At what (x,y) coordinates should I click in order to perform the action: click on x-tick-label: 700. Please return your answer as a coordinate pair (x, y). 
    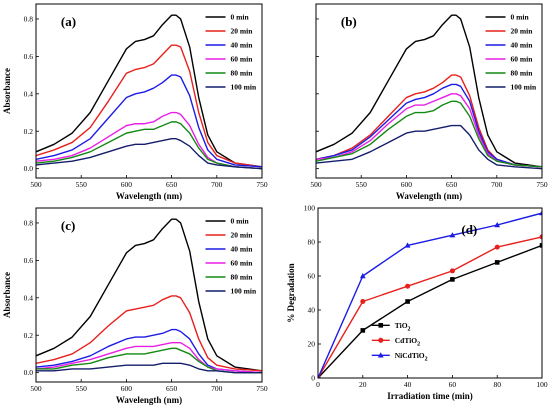
    Looking at the image, I should click on (217, 184).